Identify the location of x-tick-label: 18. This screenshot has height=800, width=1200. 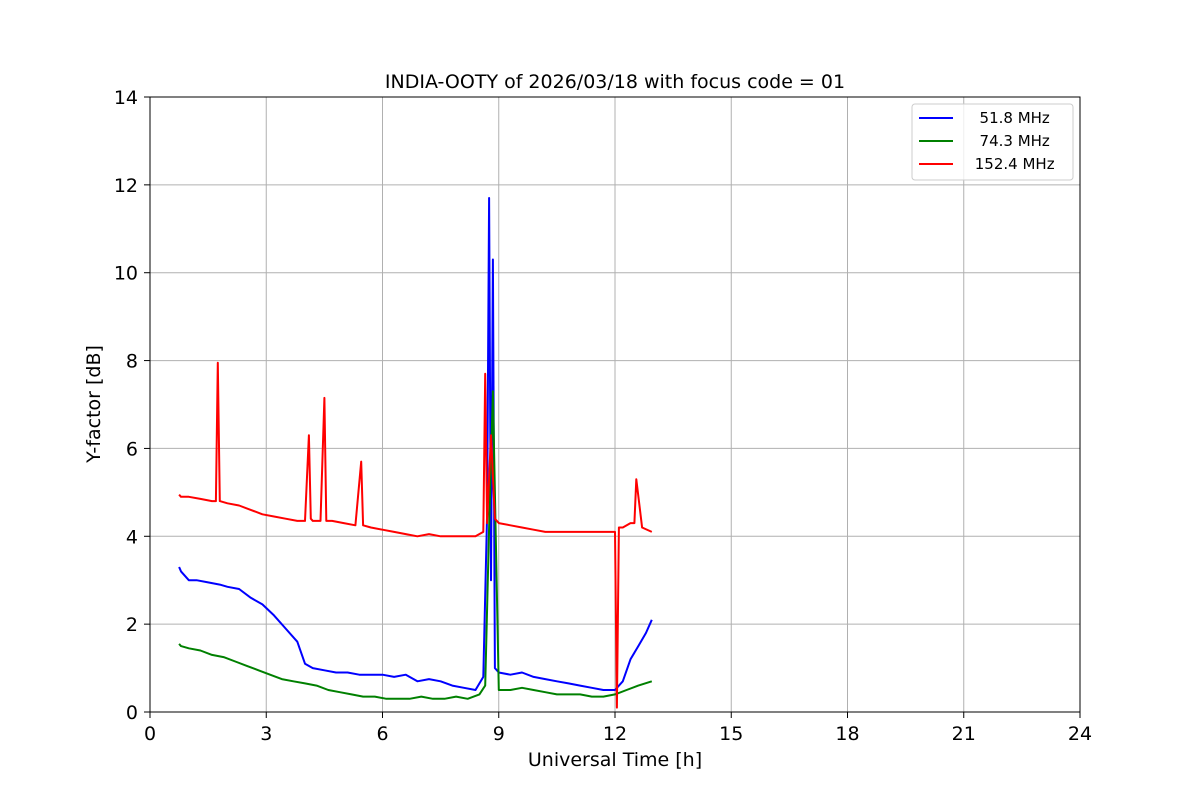
(847, 734).